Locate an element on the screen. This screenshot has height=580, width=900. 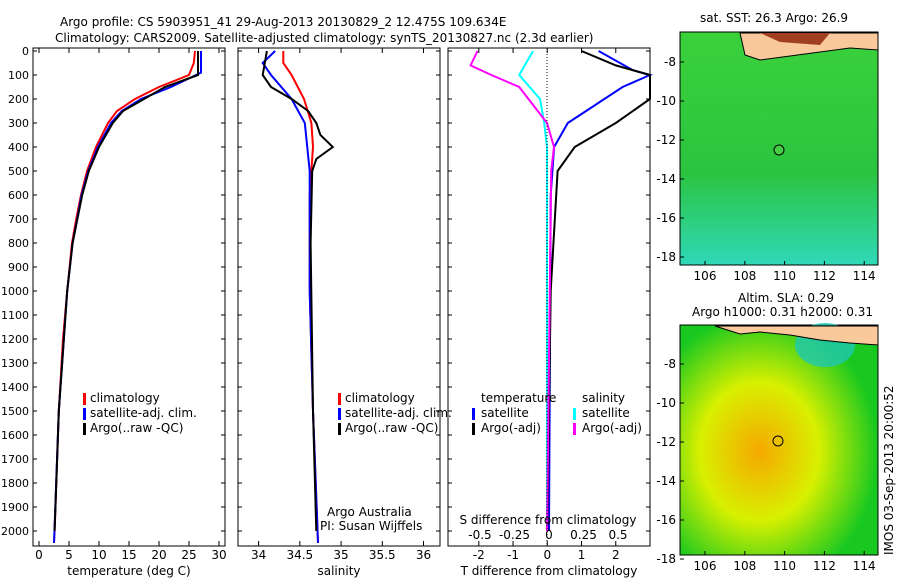
y-tick-label: 2000 is located at coordinates (15, 531).